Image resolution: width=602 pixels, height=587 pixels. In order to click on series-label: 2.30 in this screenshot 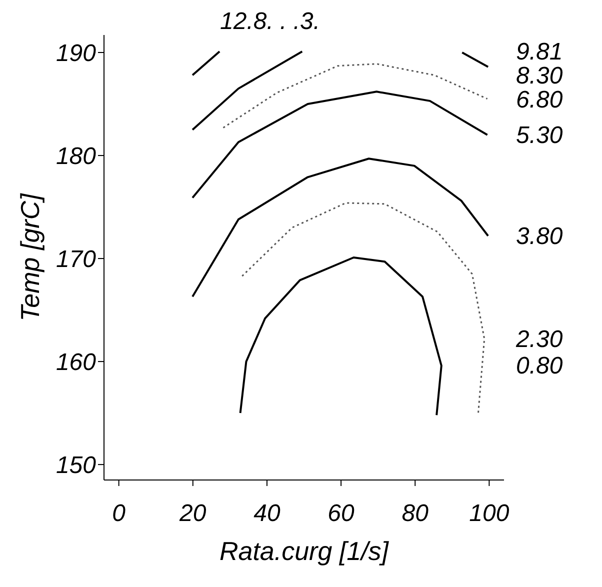, I will do `click(539, 339)`.